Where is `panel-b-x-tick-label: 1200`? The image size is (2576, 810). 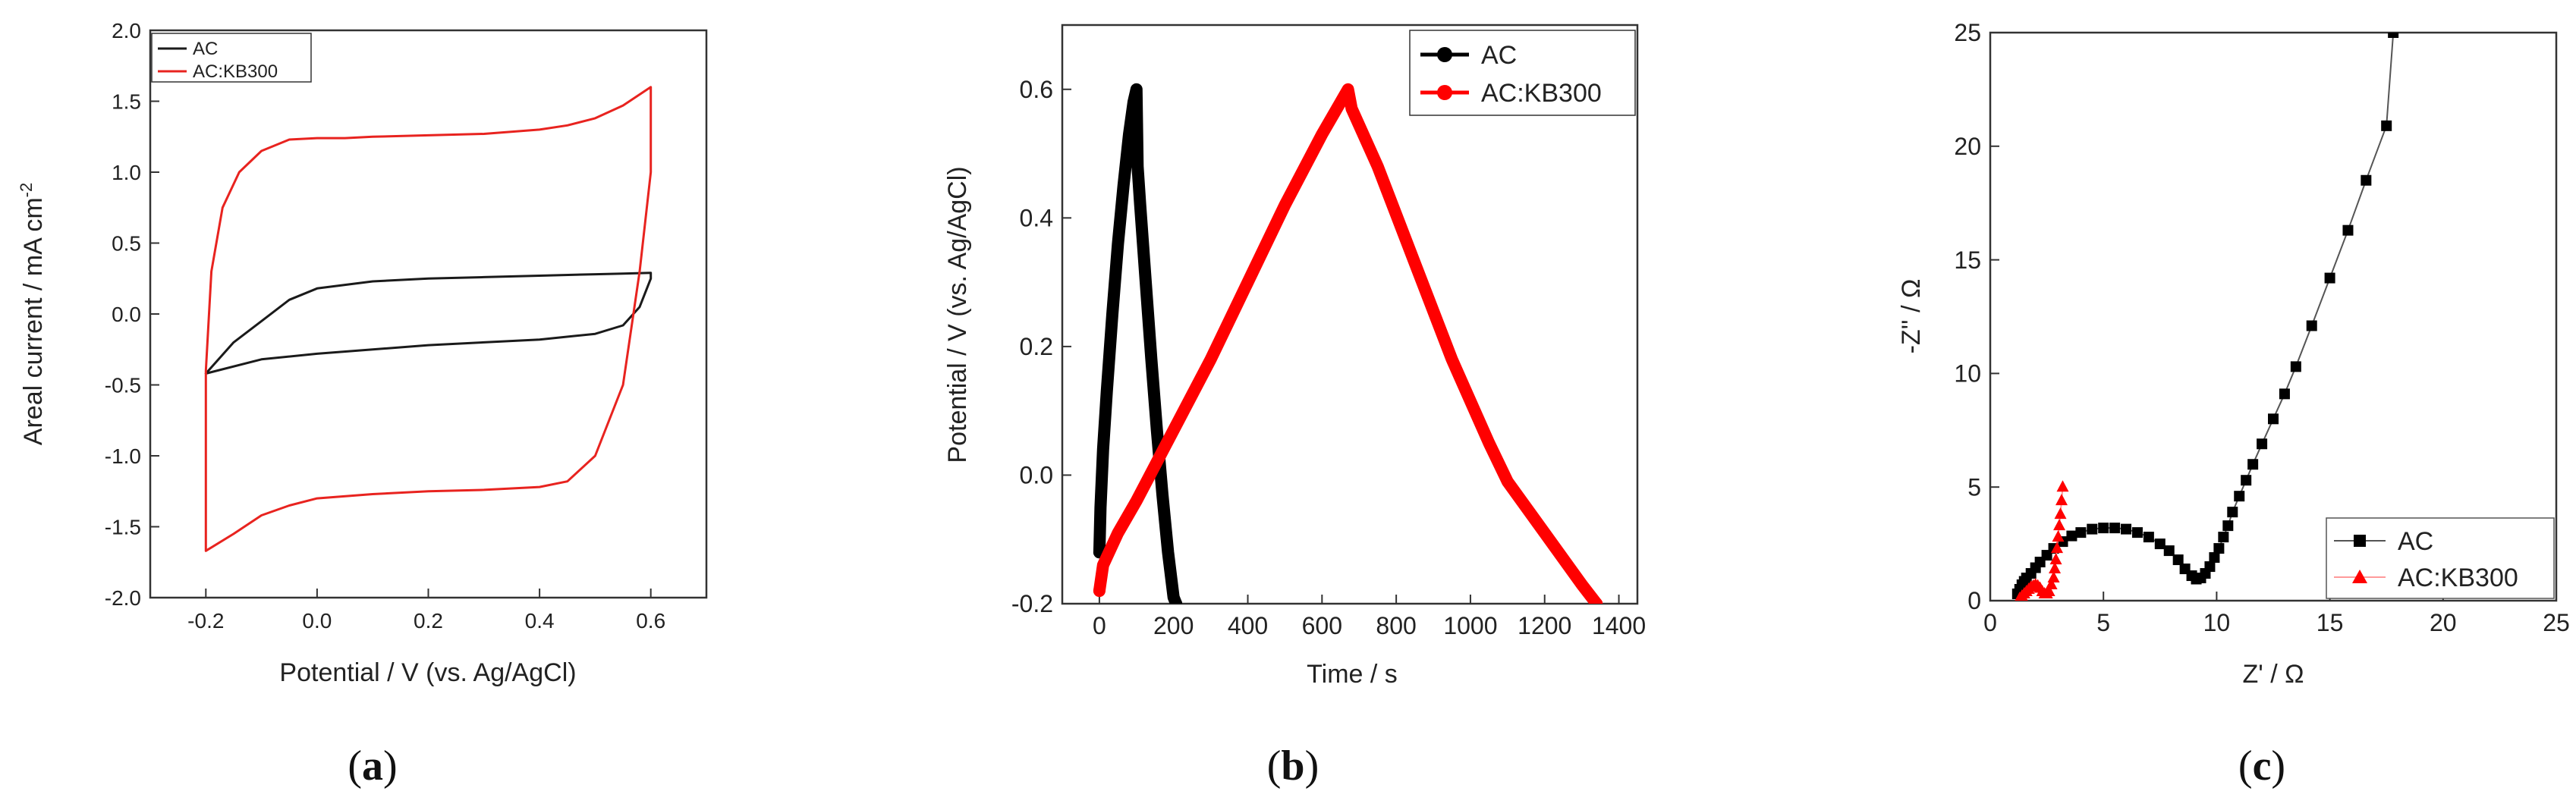 panel-b-x-tick-label: 1200 is located at coordinates (1544, 625).